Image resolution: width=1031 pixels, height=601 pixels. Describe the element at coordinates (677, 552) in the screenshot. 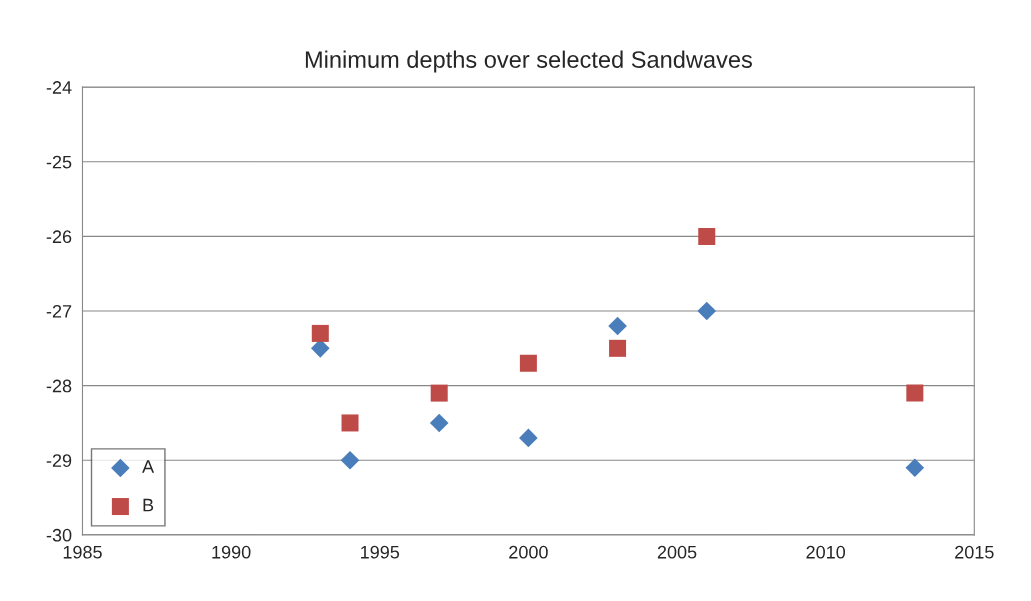

I see `x-tick-label: 2005` at that location.